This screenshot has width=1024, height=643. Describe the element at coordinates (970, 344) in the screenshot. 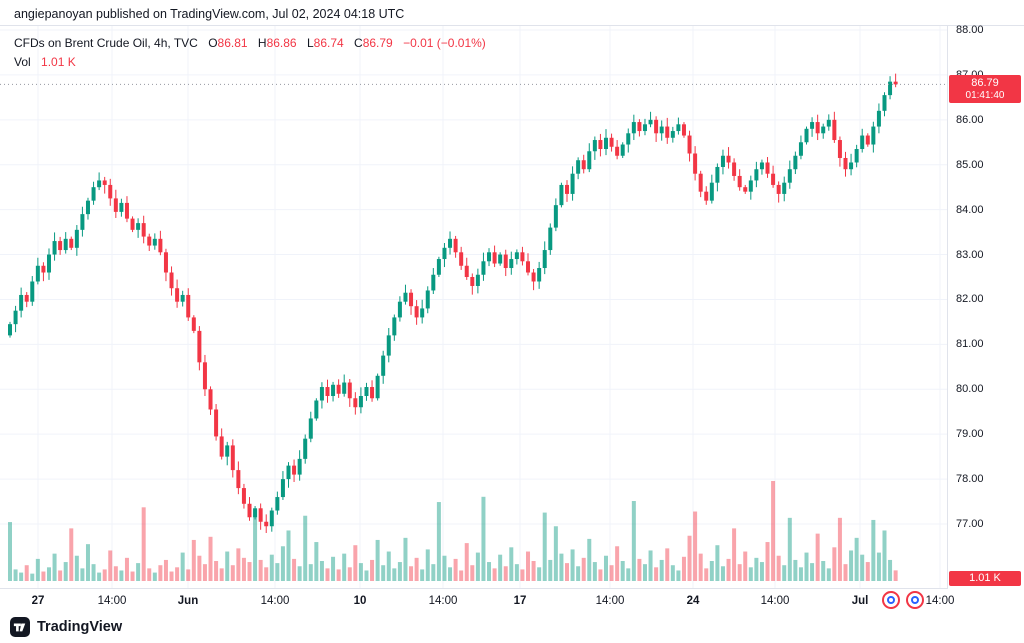

I see `price-axis-label: 81.00` at that location.